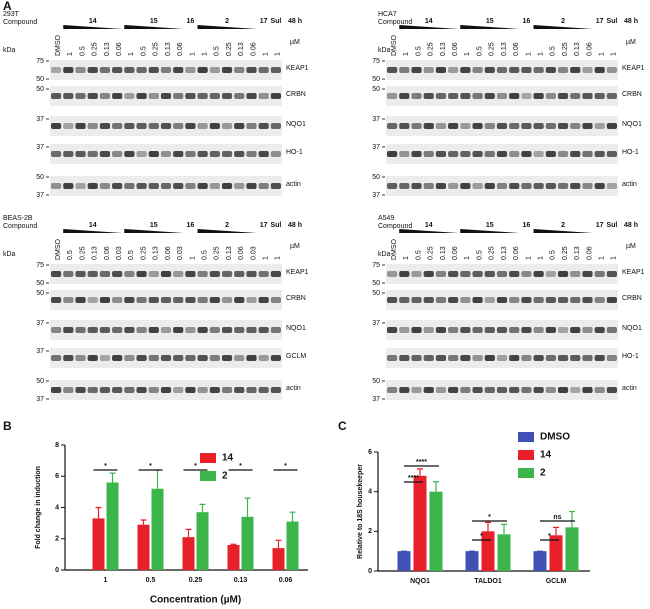  I want to click on group-label: 16, so click(191, 21).